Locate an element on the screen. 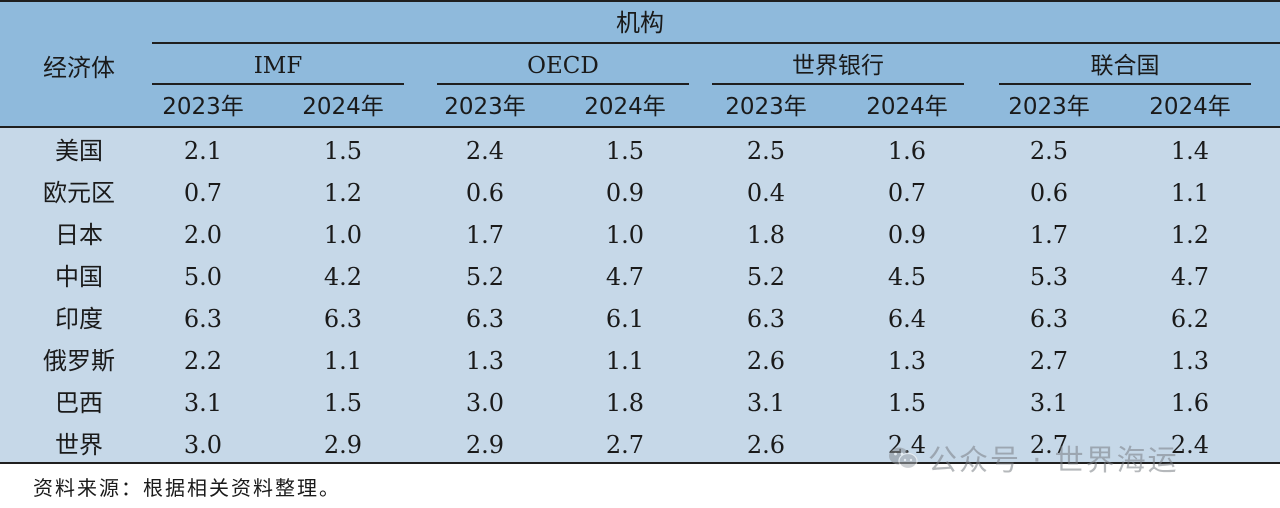 The height and width of the screenshot is (508, 1280). header-bottom-rule is located at coordinates (640, 127).